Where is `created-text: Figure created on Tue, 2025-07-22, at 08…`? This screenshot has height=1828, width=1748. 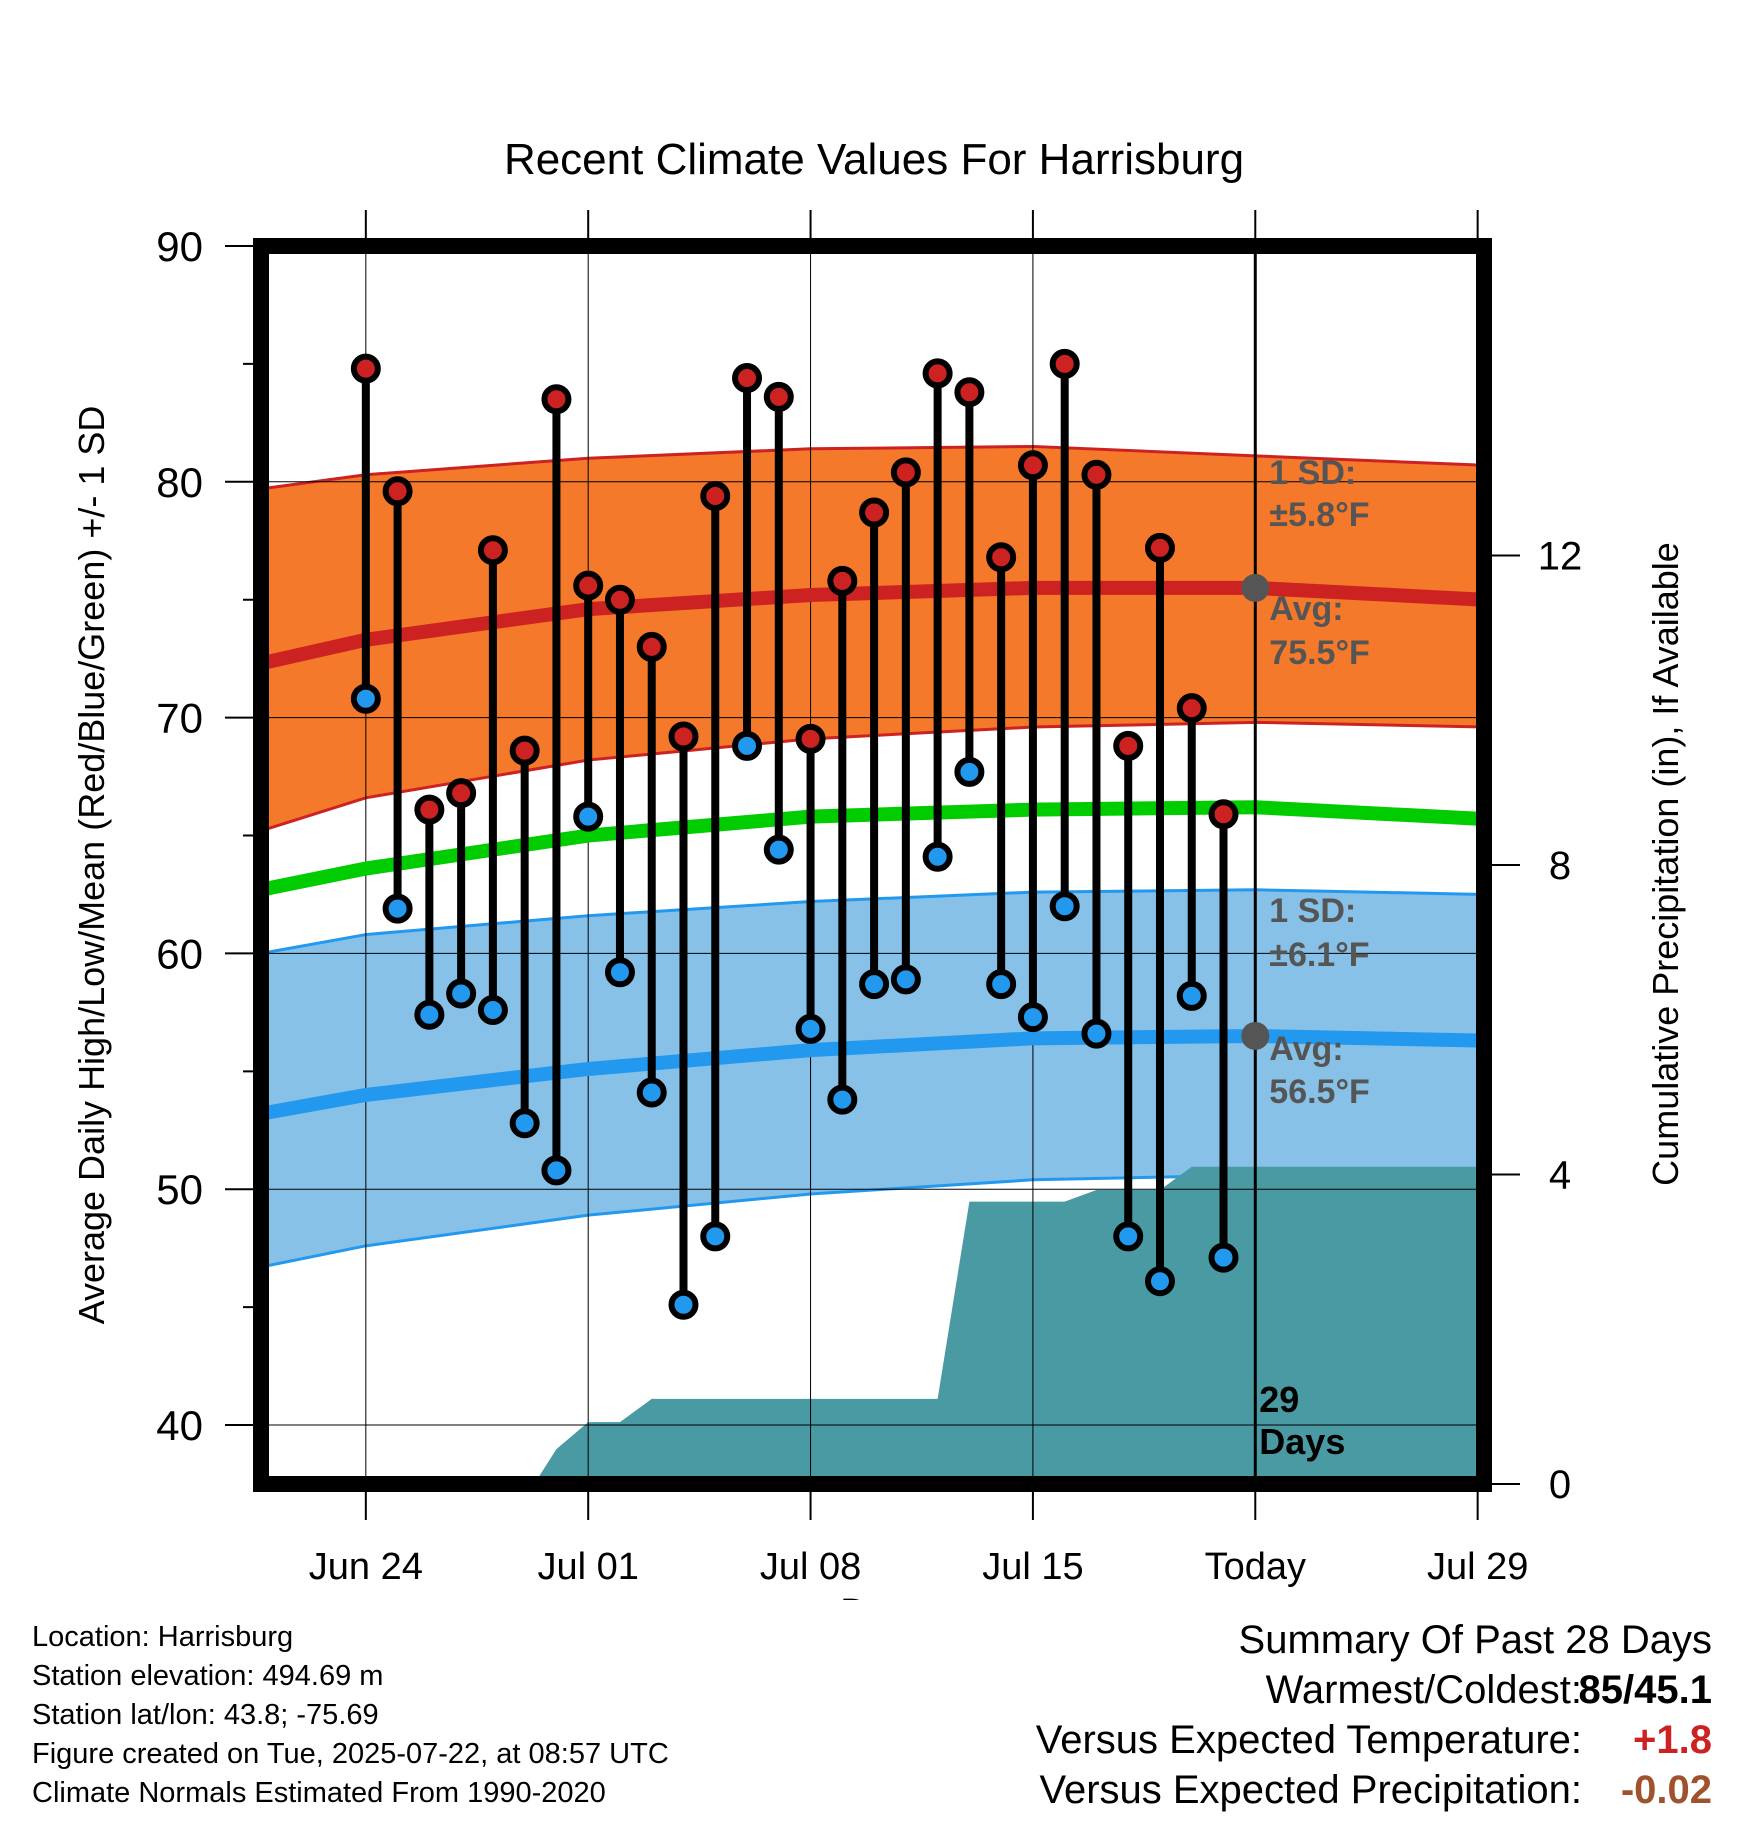 created-text: Figure created on Tue, 2025-07-22, at 08… is located at coordinates (350, 1754).